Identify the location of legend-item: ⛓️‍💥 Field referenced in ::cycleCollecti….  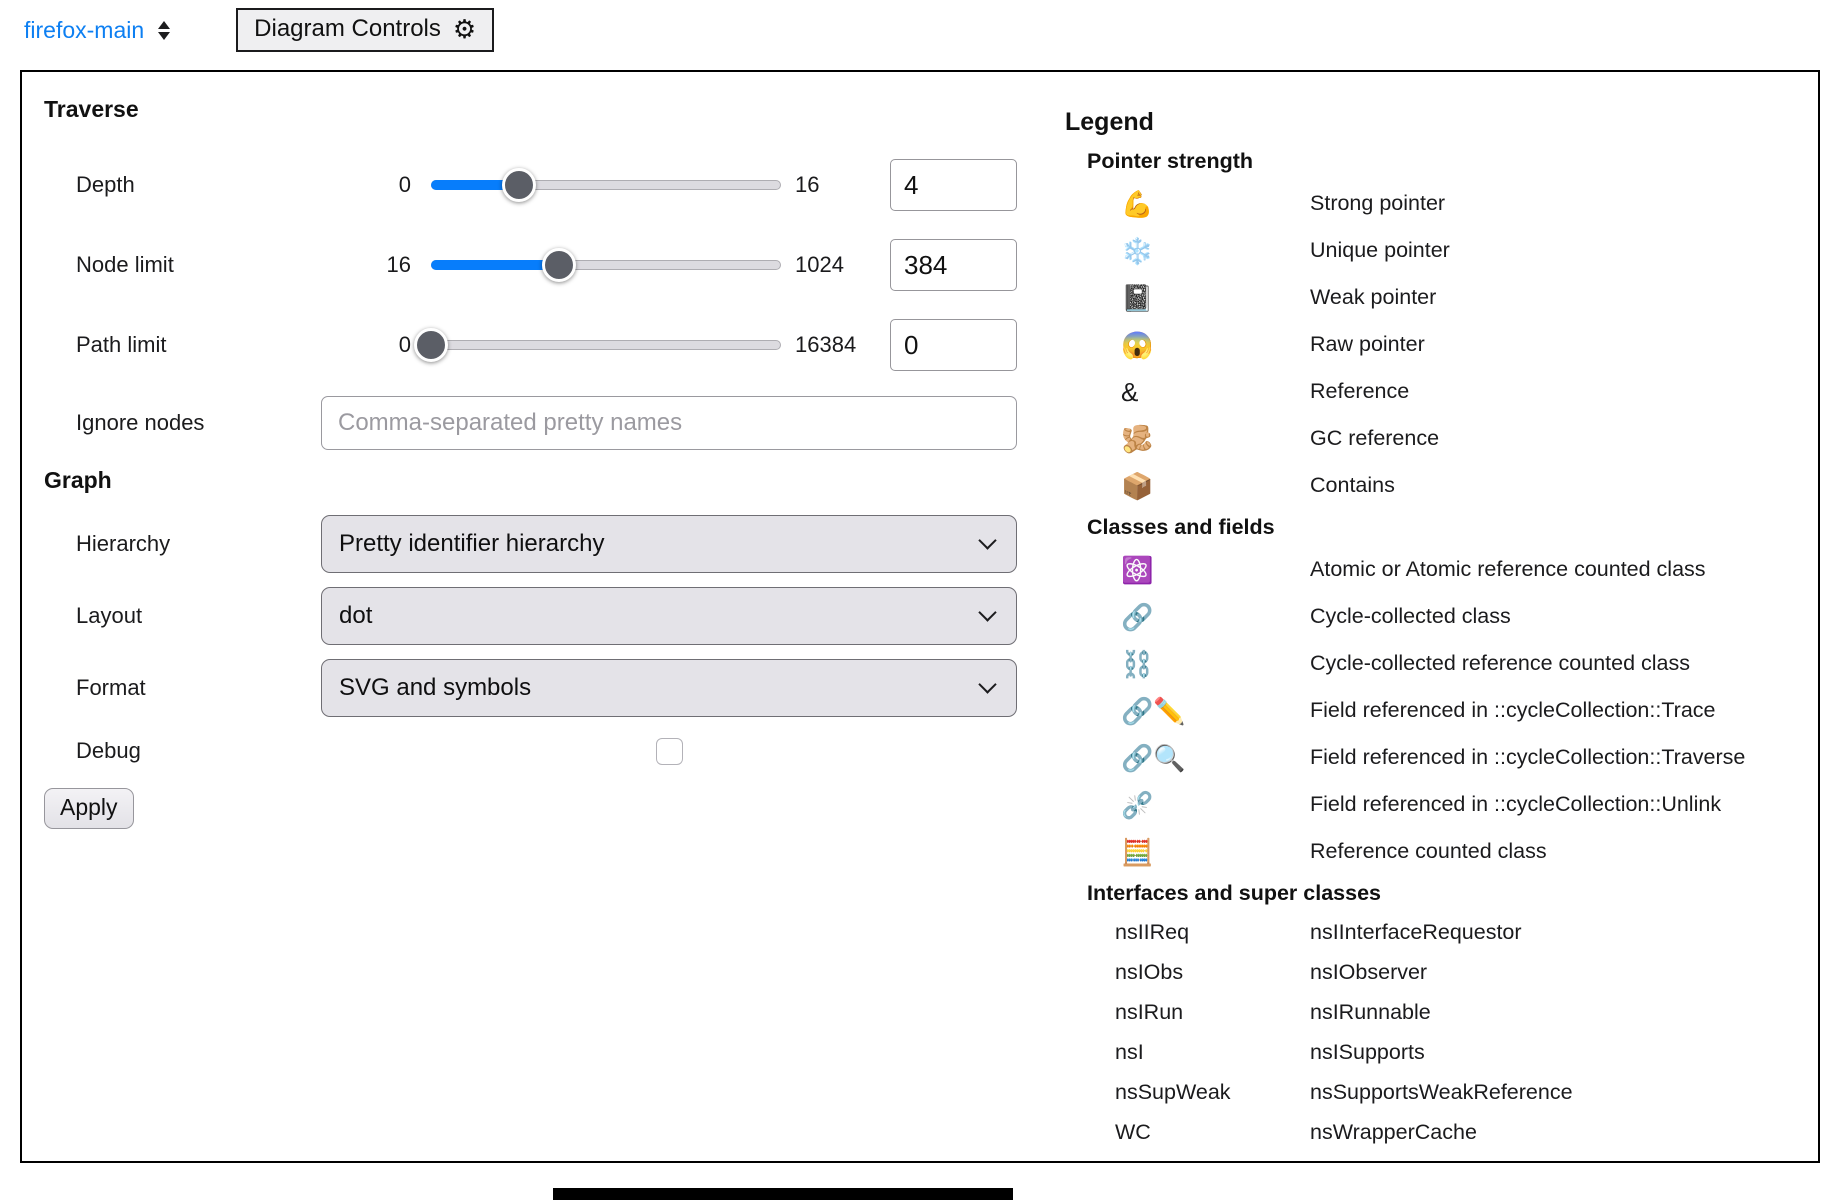
(1425, 804).